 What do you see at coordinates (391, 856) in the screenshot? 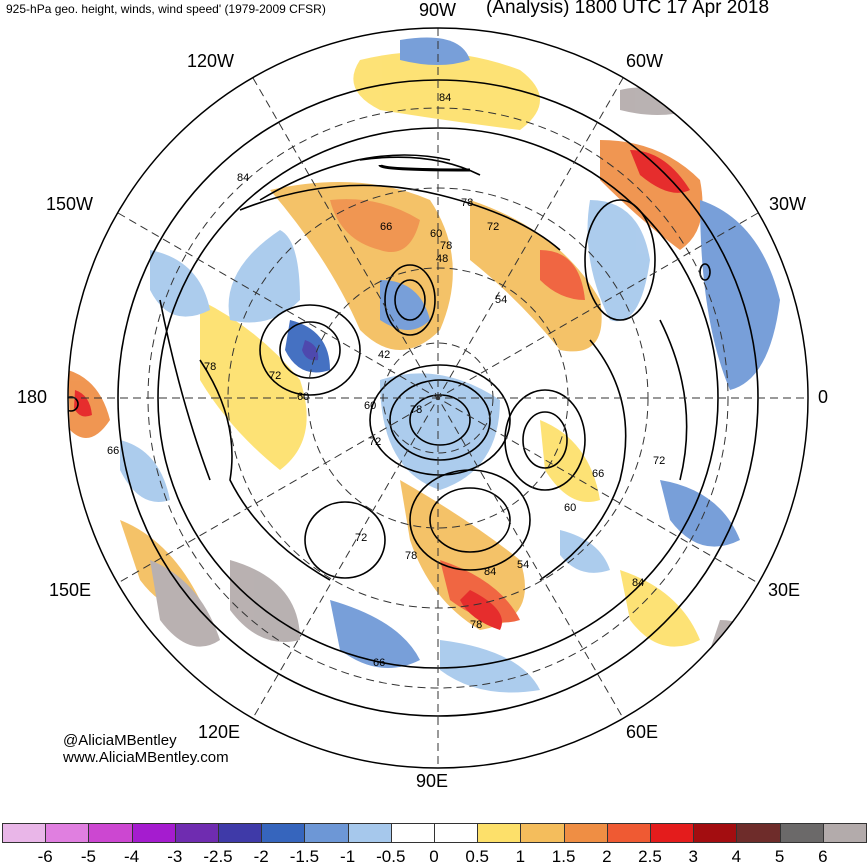
I see `colorbar-tick-label: -0.5` at bounding box center [391, 856].